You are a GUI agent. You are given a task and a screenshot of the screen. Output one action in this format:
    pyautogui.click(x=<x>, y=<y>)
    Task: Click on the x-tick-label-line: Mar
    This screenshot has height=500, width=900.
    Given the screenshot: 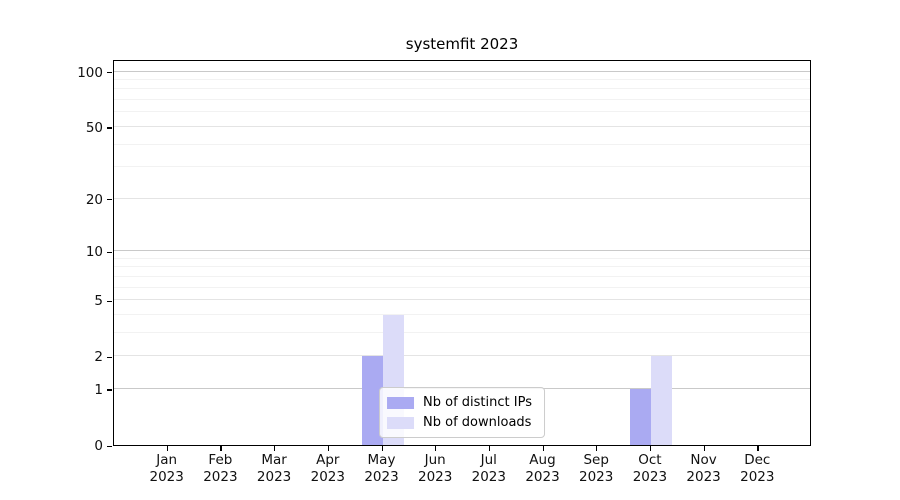 What is the action you would take?
    pyautogui.click(x=274, y=460)
    